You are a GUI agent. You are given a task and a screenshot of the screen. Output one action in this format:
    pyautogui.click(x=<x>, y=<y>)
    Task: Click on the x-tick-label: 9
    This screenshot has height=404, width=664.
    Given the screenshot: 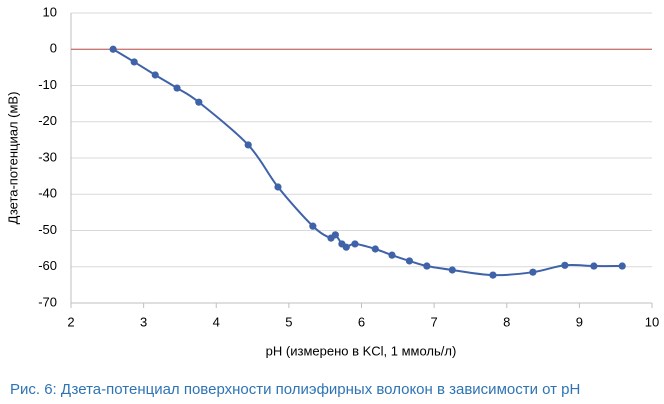 What is the action you would take?
    pyautogui.click(x=579, y=321)
    